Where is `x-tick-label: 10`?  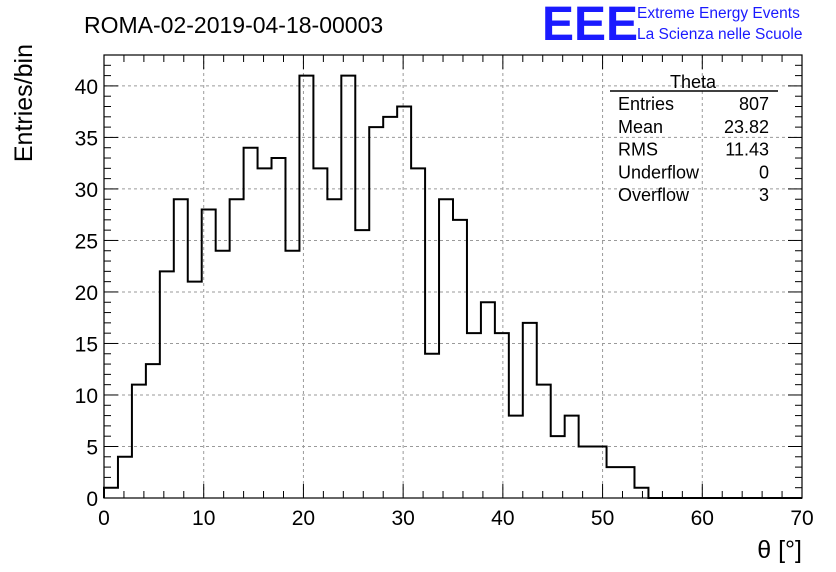
x-tick-label: 10 is located at coordinates (203, 518).